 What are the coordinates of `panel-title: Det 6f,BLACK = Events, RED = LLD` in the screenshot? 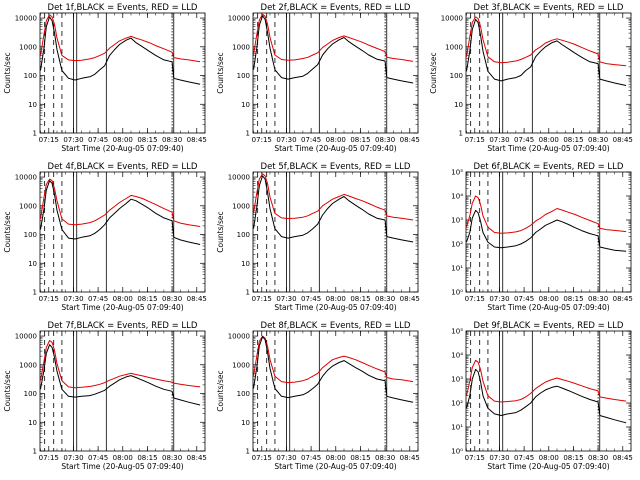 It's located at (549, 167).